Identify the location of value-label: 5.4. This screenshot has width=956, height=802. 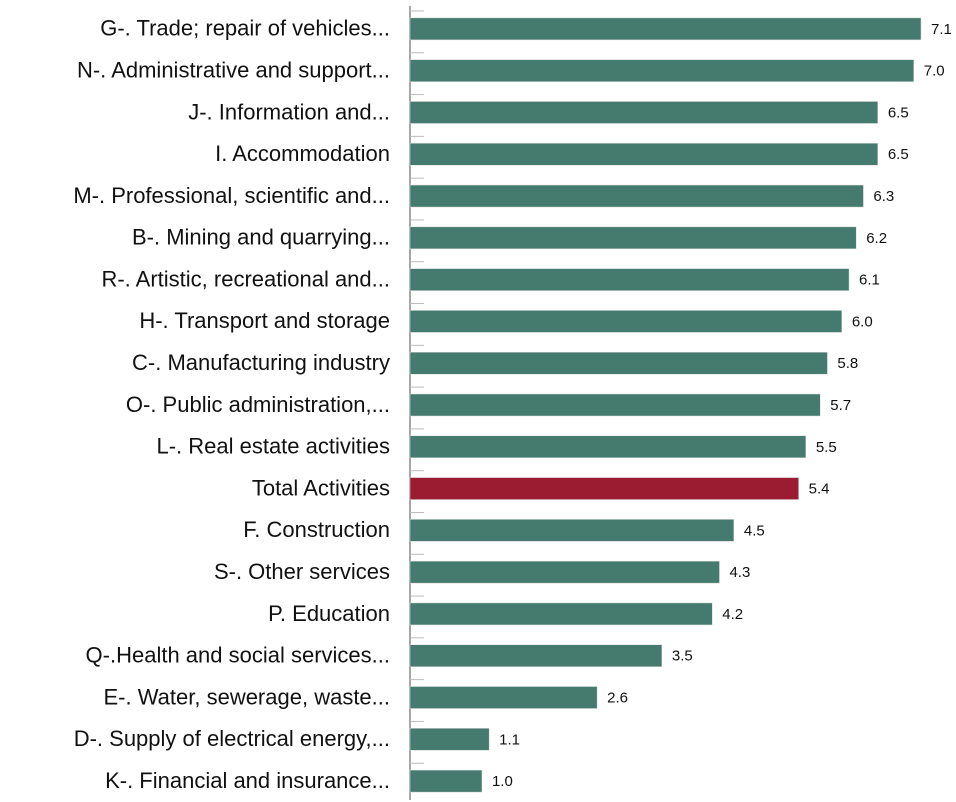
(819, 489).